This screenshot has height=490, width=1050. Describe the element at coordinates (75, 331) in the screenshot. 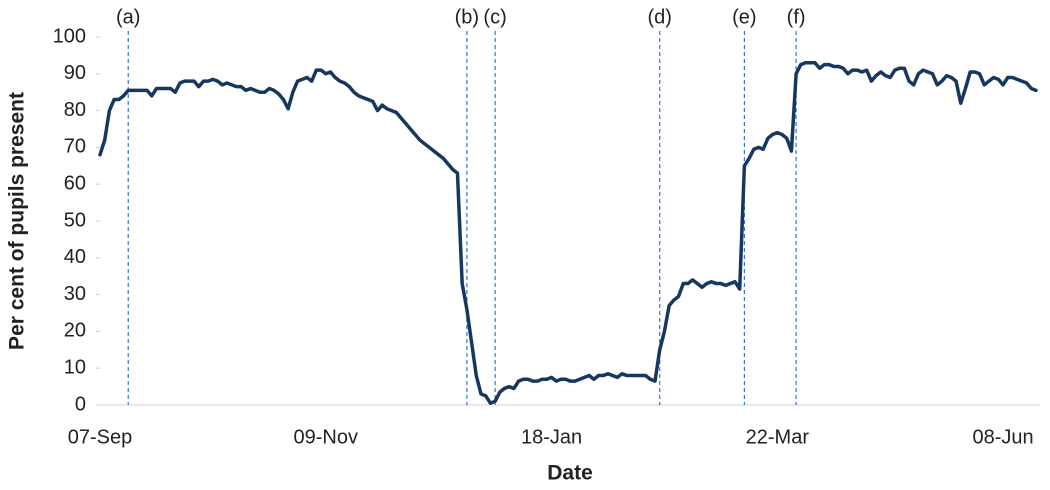

I see `y-tick-label: 20` at that location.